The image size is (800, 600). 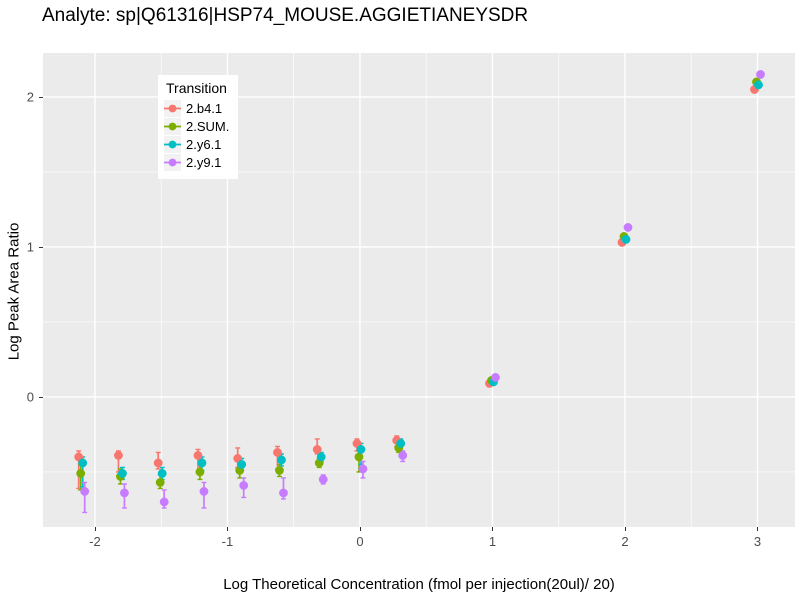 What do you see at coordinates (30, 397) in the screenshot?
I see `y-tick-label: 0` at bounding box center [30, 397].